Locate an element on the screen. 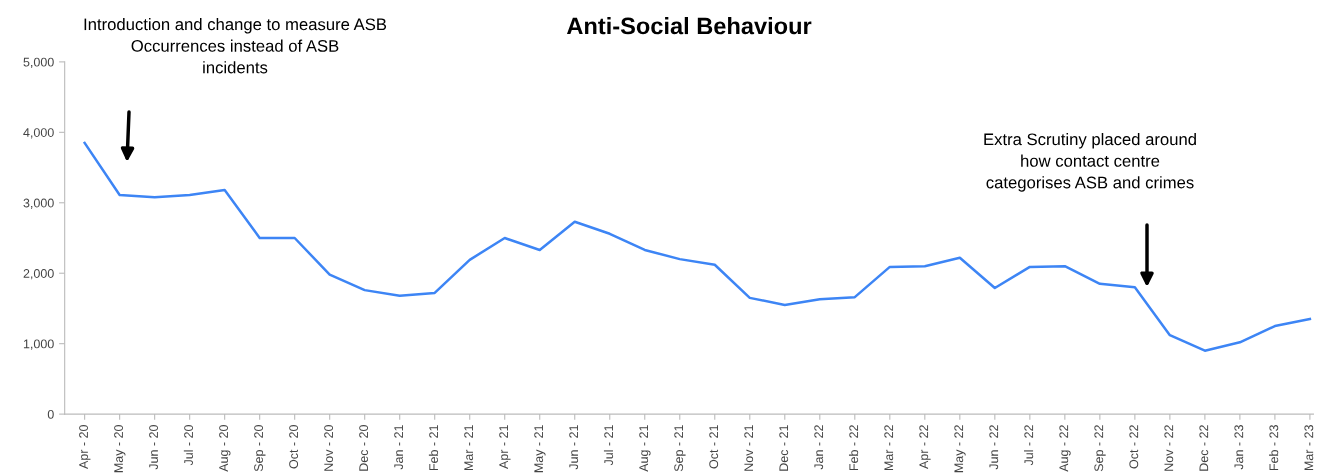  x-tick-label: Sep - 20 is located at coordinates (260, 448).